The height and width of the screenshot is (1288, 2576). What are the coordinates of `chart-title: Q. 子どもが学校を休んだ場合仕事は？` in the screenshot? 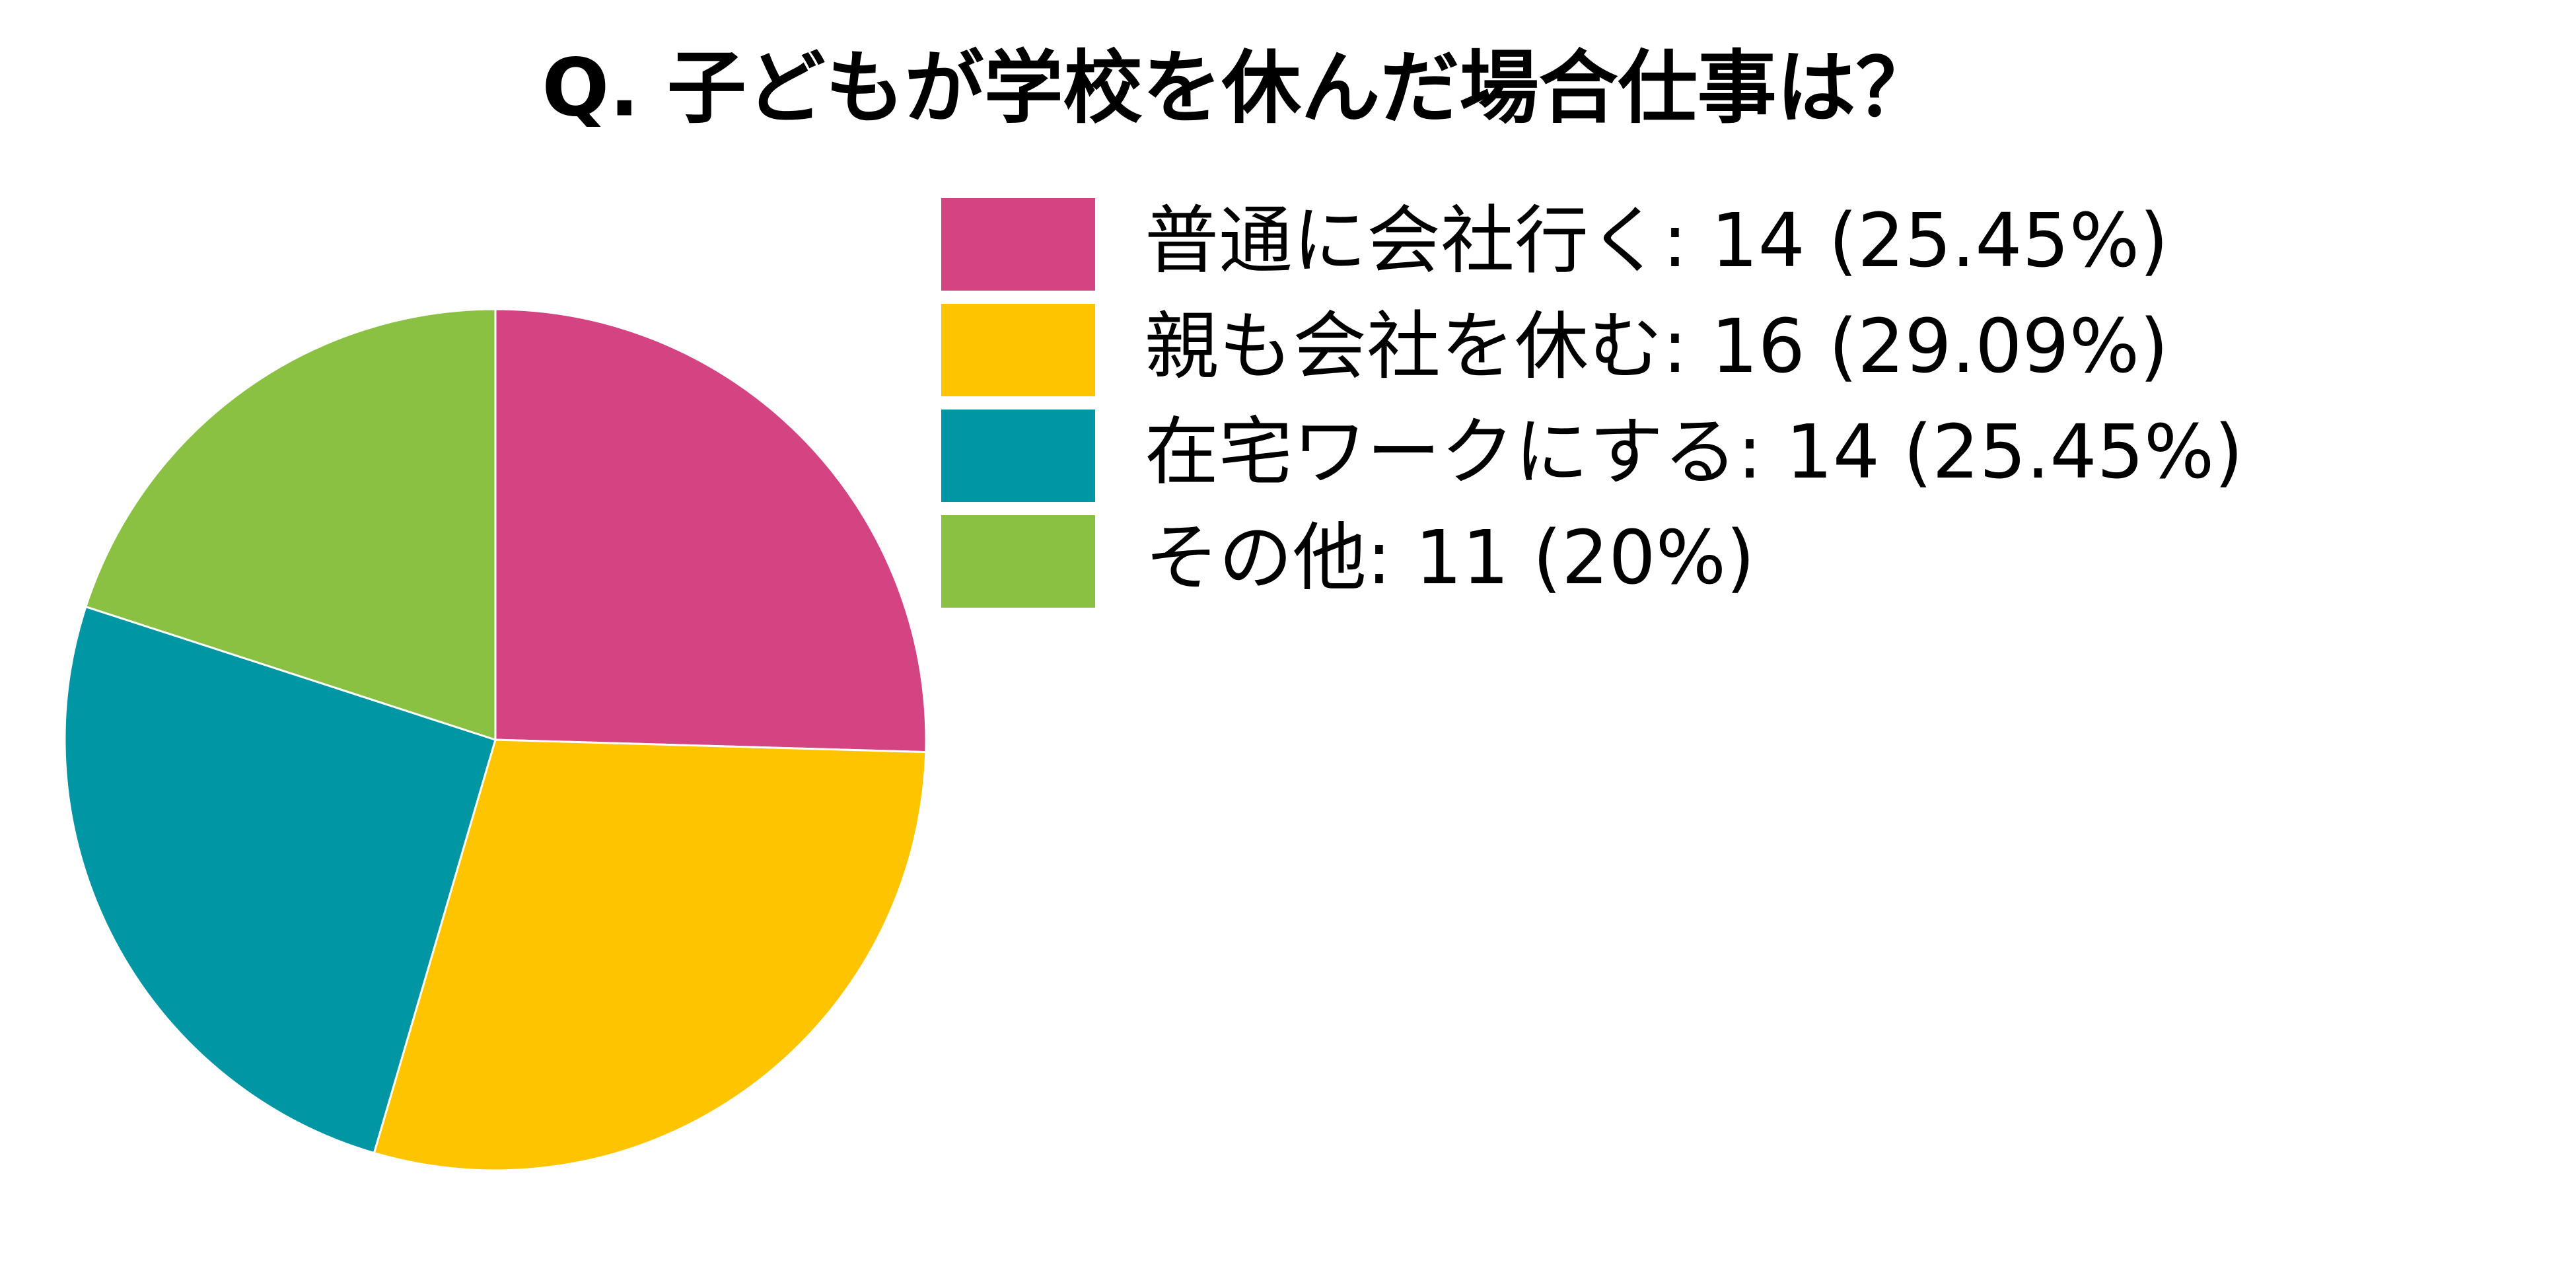 It's located at (1239, 89).